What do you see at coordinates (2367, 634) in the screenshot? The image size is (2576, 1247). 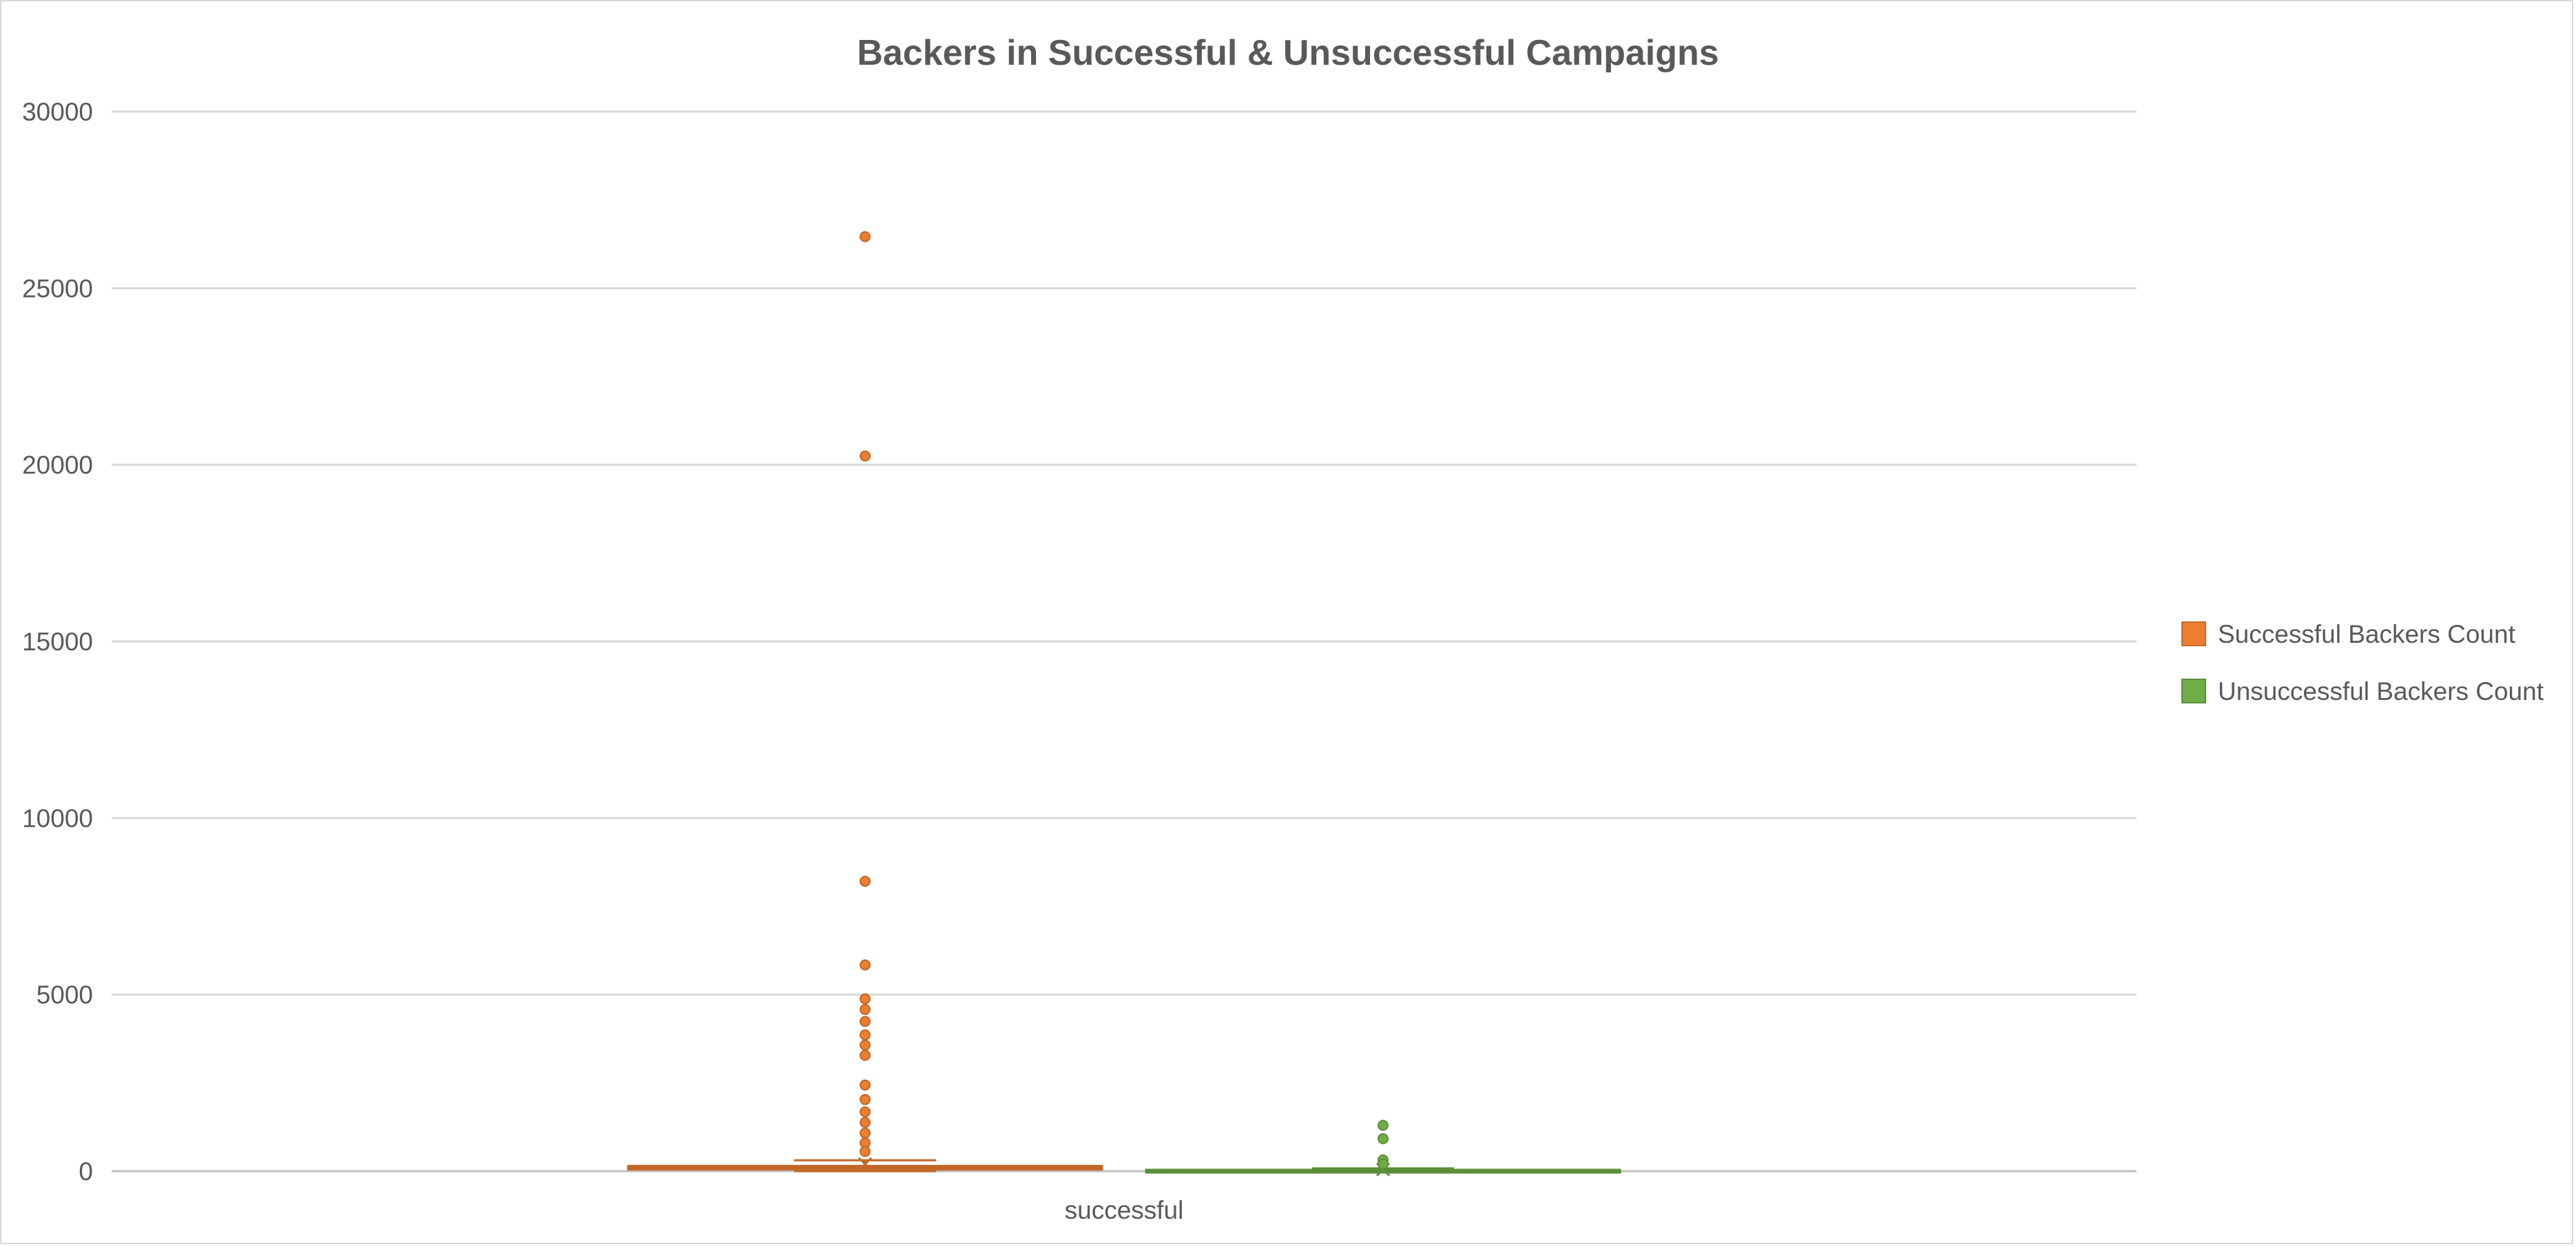 I see `legend-label: Successful Backers Count` at bounding box center [2367, 634].